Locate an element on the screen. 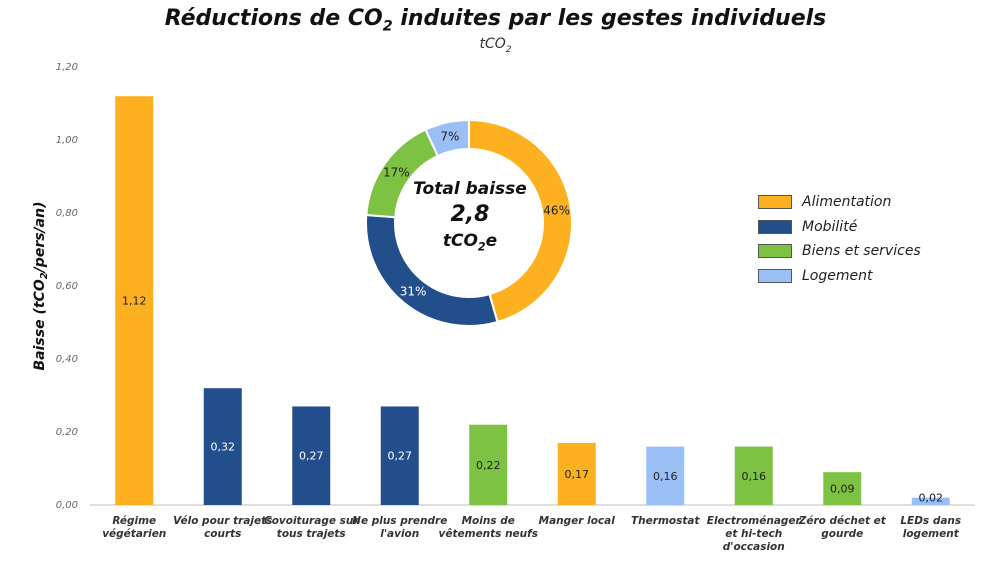  bar-value-label: 1,12 is located at coordinates (134, 301).